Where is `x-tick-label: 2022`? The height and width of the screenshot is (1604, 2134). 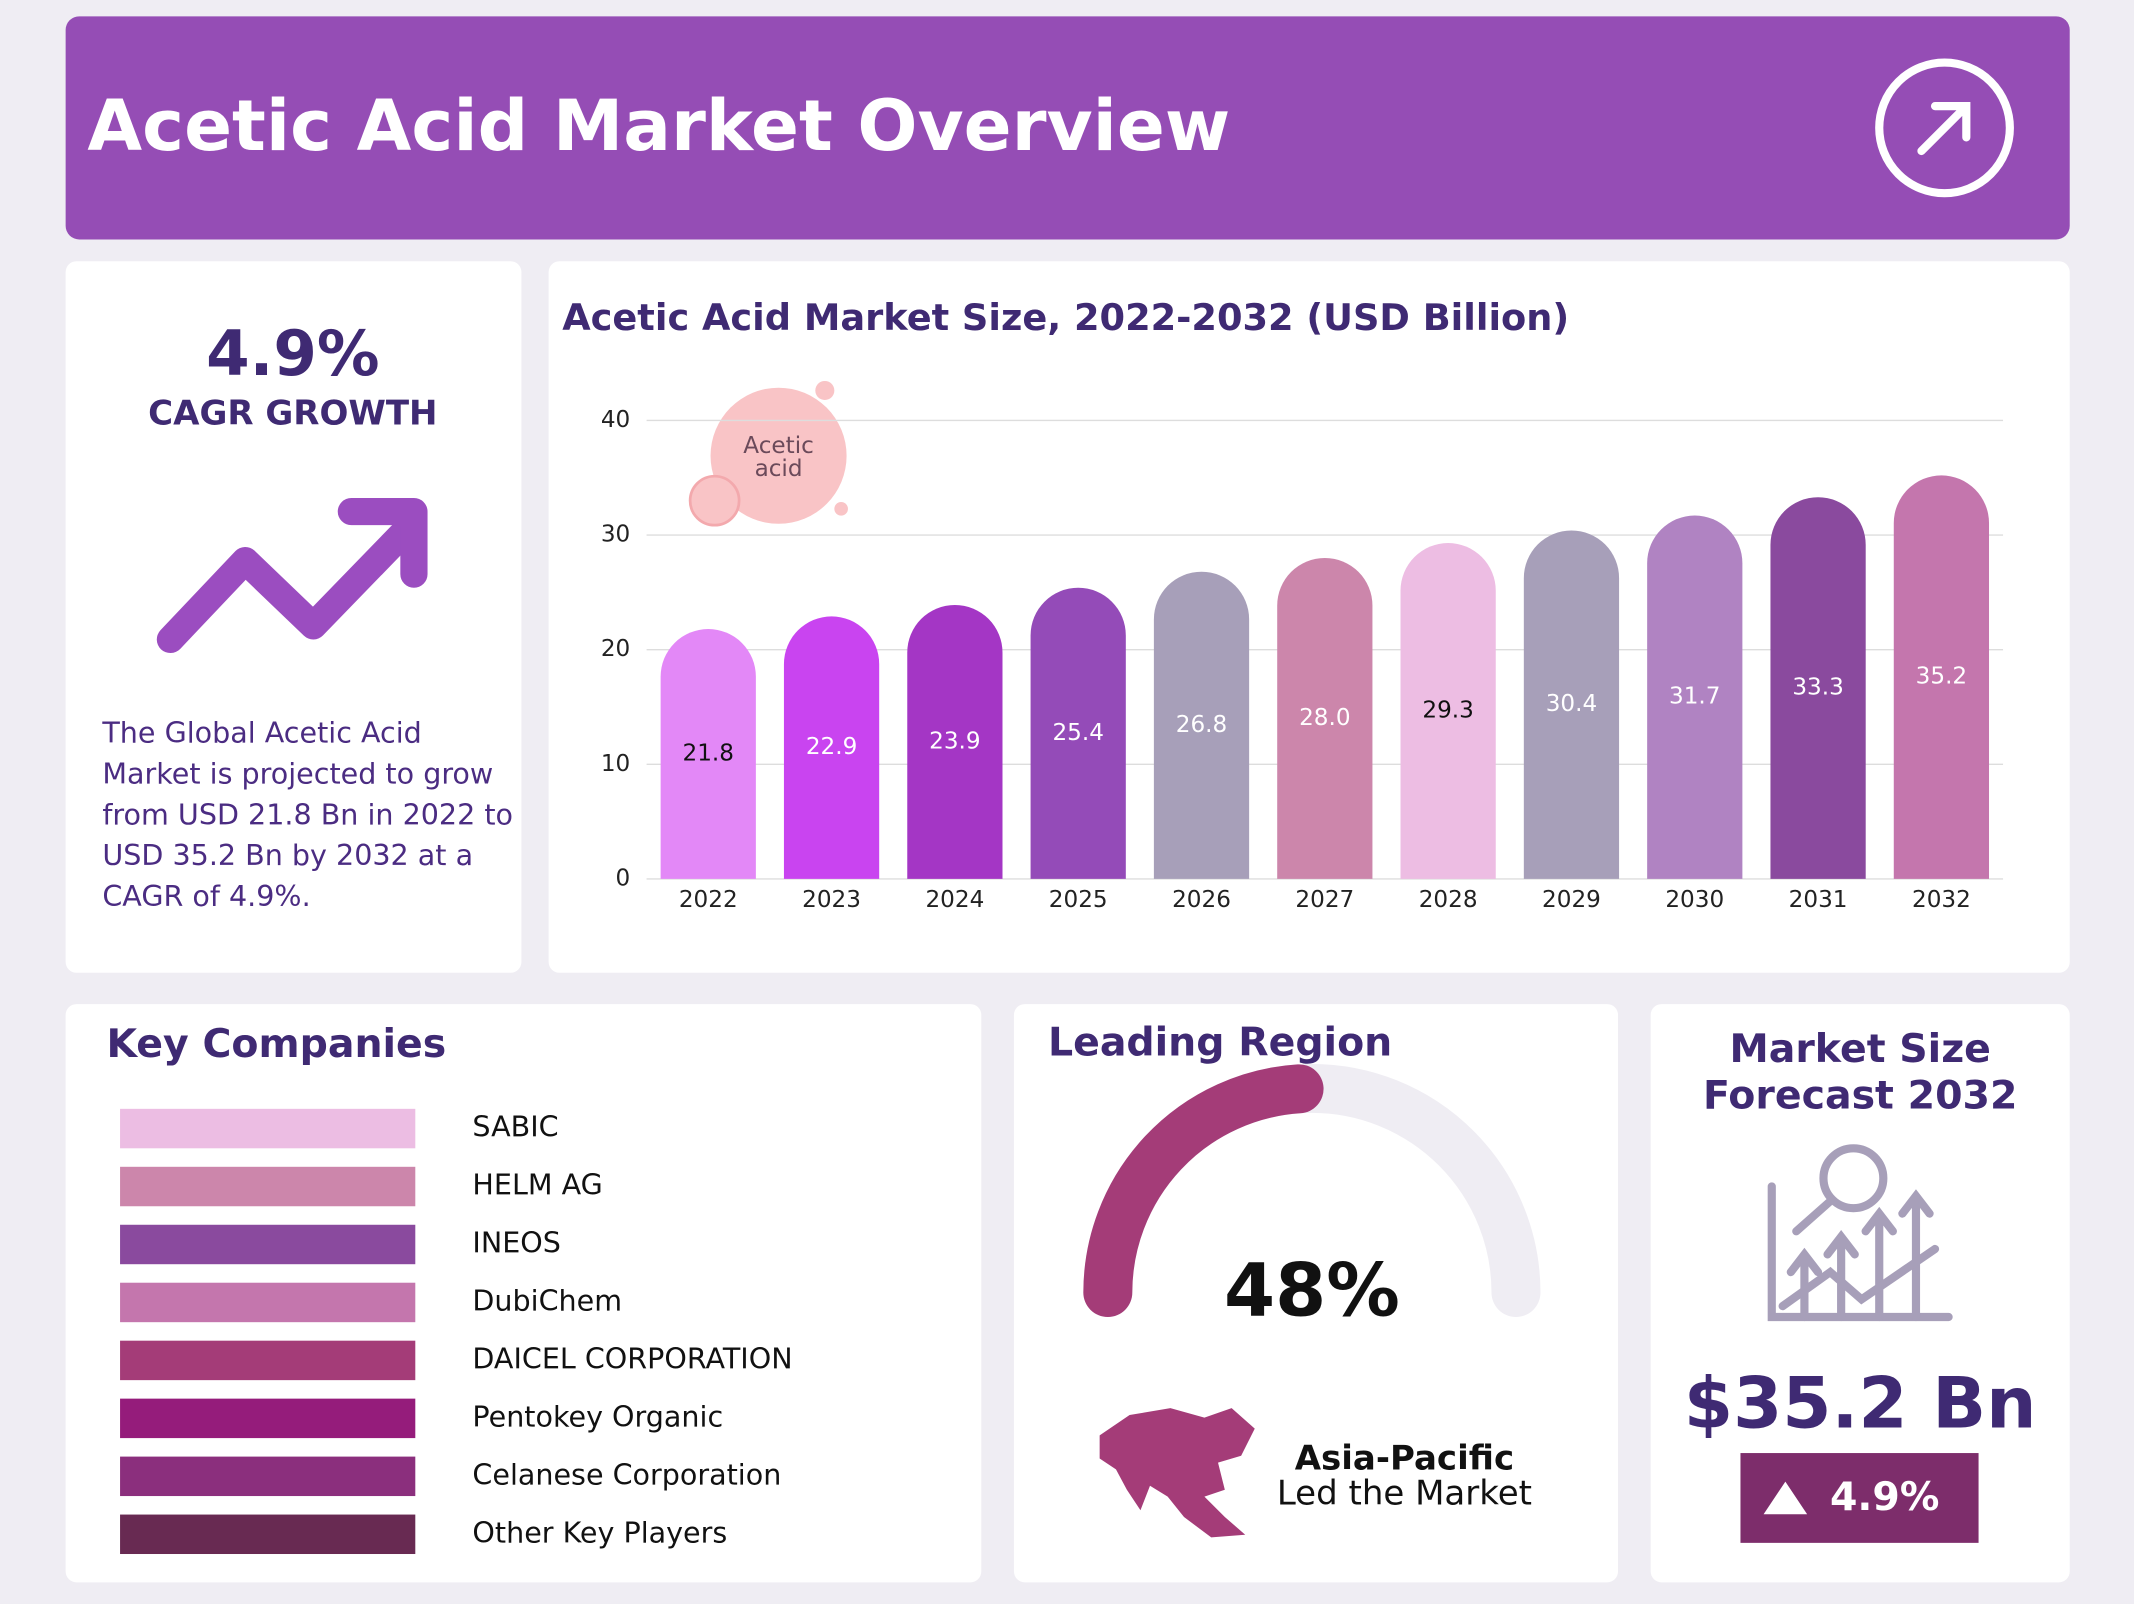
x-tick-label: 2022 is located at coordinates (708, 900).